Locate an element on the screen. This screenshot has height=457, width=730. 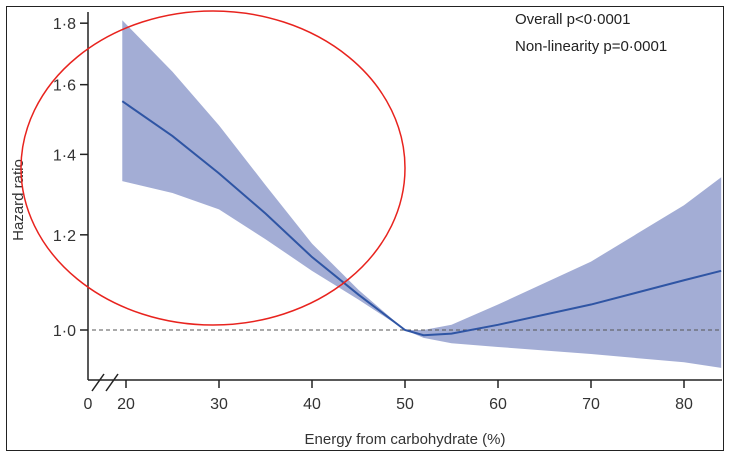
y-tick-label: 1·8 is located at coordinates (64, 24).